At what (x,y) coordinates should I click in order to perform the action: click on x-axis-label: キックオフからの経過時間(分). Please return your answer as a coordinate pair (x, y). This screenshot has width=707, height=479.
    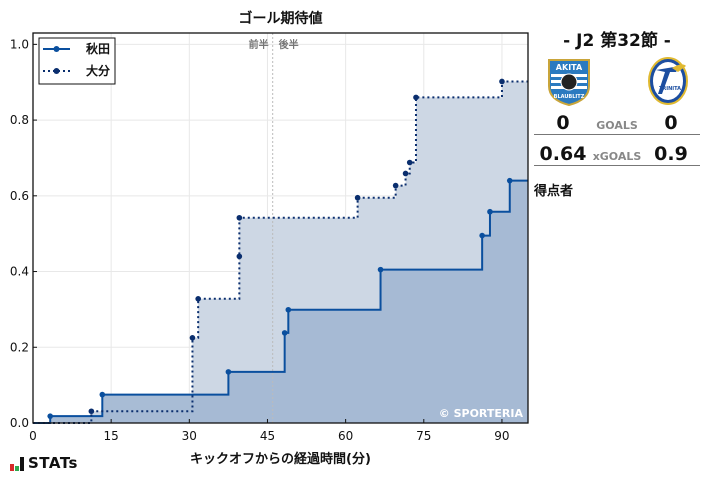
    Looking at the image, I should click on (280, 459).